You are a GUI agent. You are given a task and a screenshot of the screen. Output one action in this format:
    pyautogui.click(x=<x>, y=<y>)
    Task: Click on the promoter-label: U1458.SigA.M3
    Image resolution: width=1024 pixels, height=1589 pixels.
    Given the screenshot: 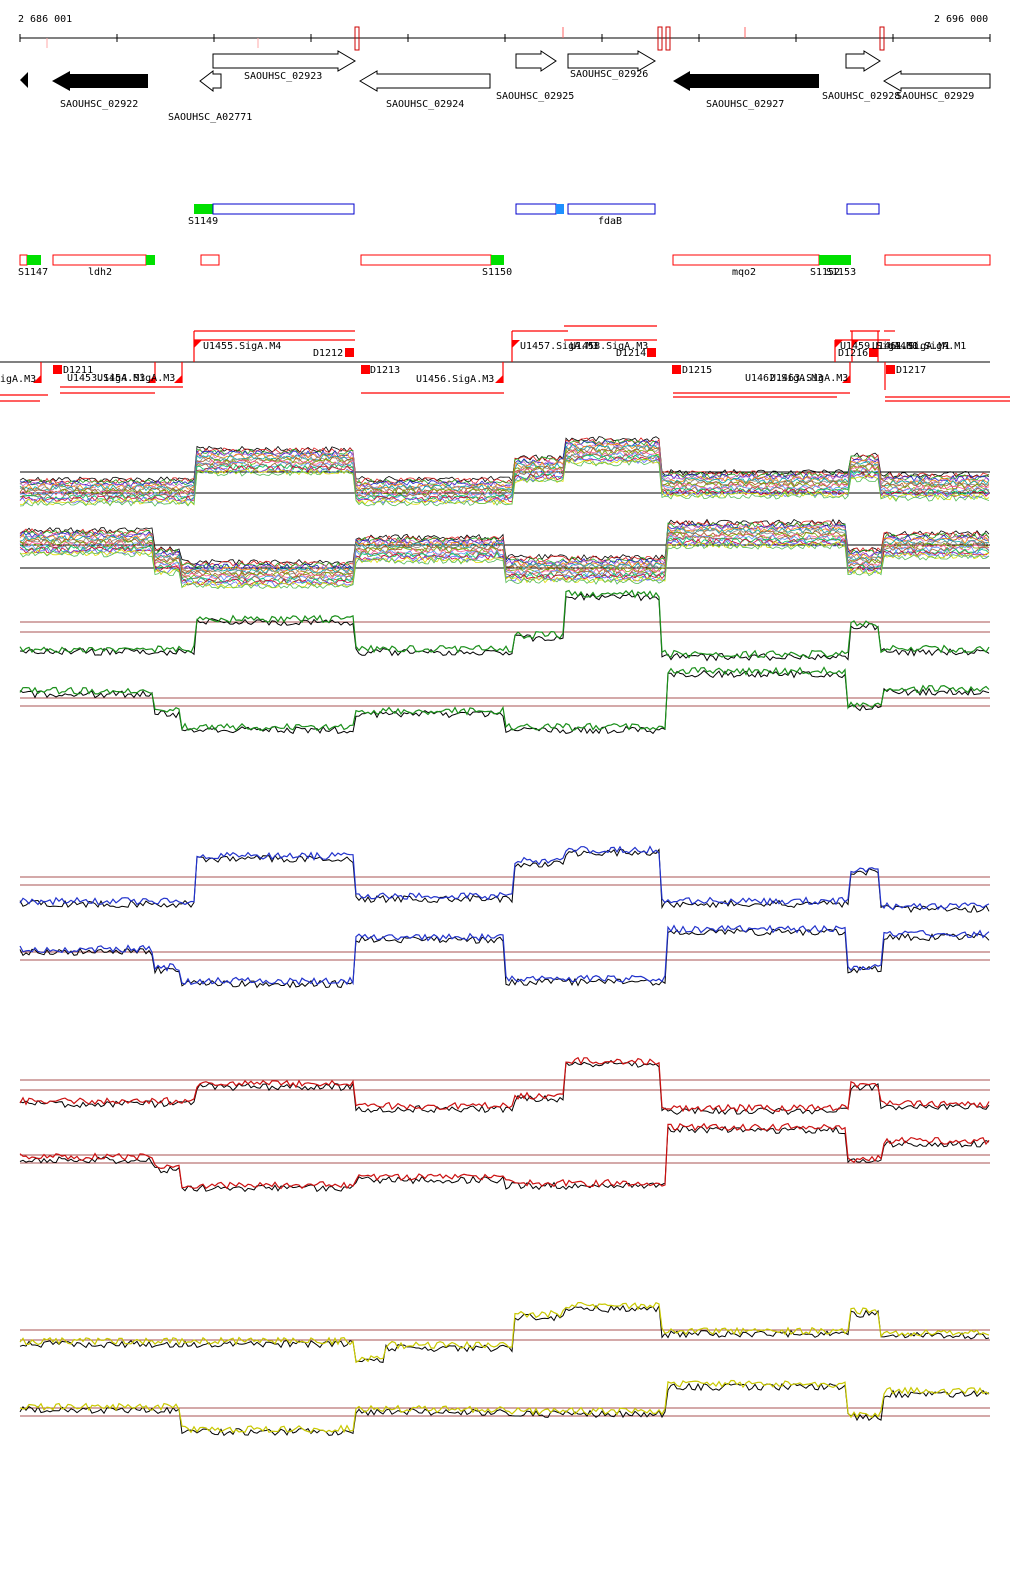 What is the action you would take?
    pyautogui.click(x=609, y=346)
    